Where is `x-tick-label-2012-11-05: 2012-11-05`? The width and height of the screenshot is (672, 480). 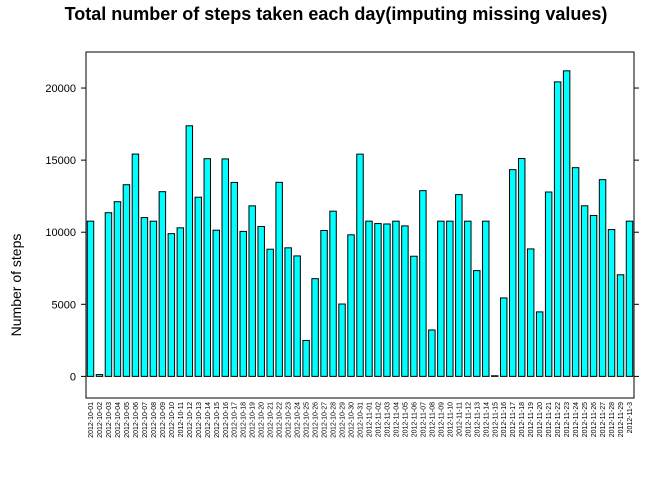 x-tick-label-2012-11-05: 2012-11-05 is located at coordinates (405, 419).